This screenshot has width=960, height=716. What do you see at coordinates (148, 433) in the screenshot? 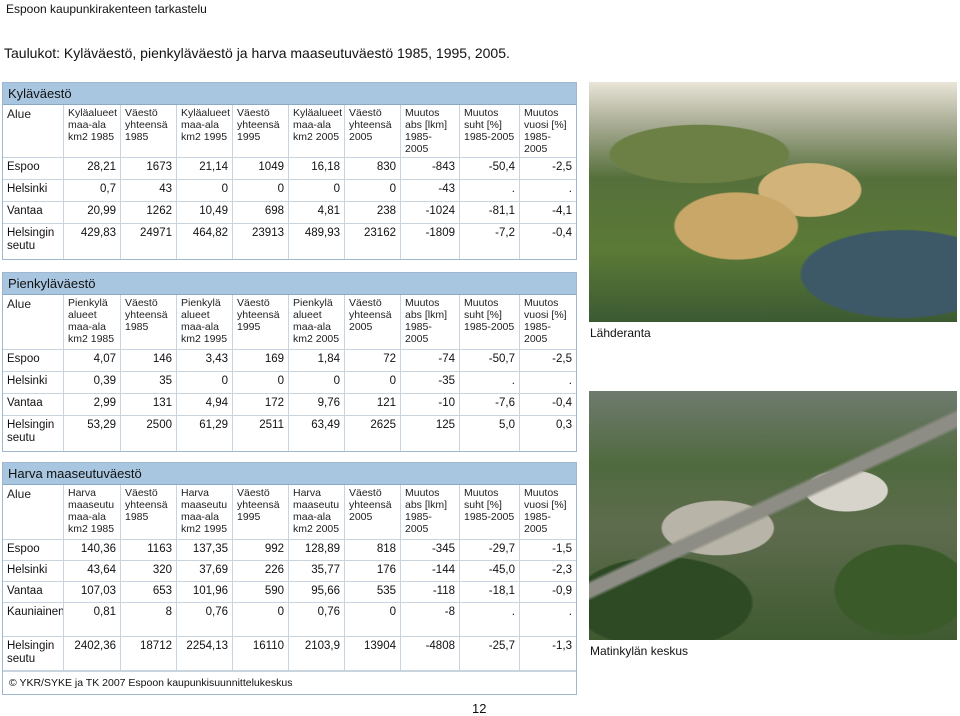
I see `cell: 2500` at bounding box center [148, 433].